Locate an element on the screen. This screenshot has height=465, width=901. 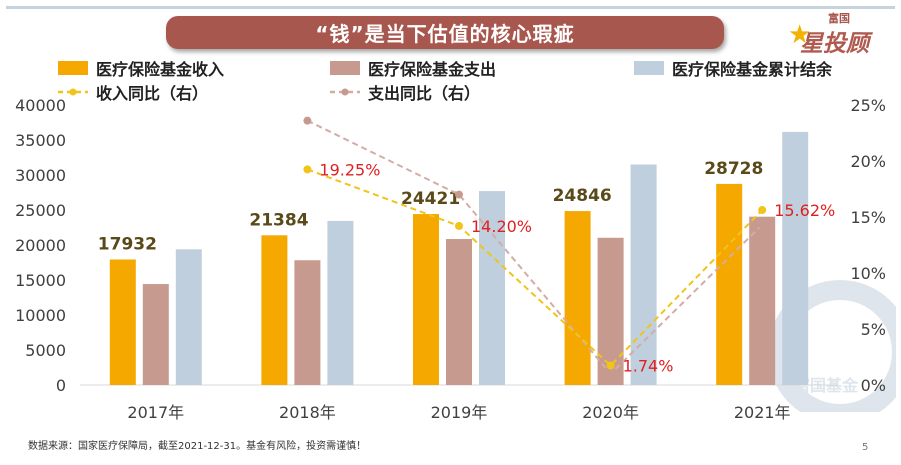
income-yoy-data-label: 1.74% is located at coordinates (648, 366).